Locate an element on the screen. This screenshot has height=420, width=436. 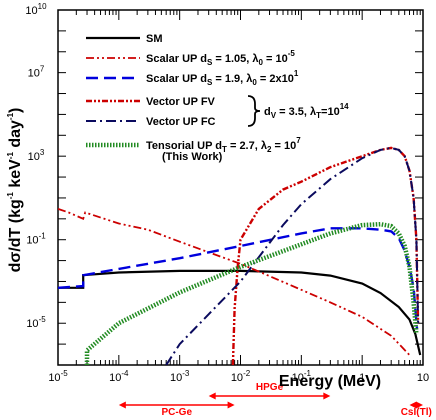
legend-sup2: 1 is located at coordinates (296, 73).